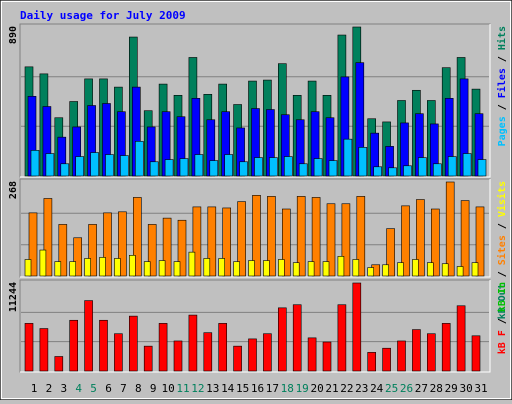 The height and width of the screenshot is (404, 512). What do you see at coordinates (361, 388) in the screenshot?
I see `x-tick-label: 23` at bounding box center [361, 388].